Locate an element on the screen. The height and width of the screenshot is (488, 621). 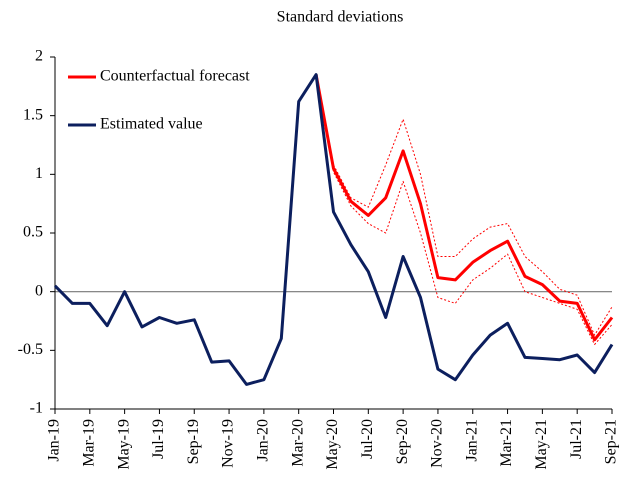
y-tick-label: 0.5 is located at coordinates (33, 232).